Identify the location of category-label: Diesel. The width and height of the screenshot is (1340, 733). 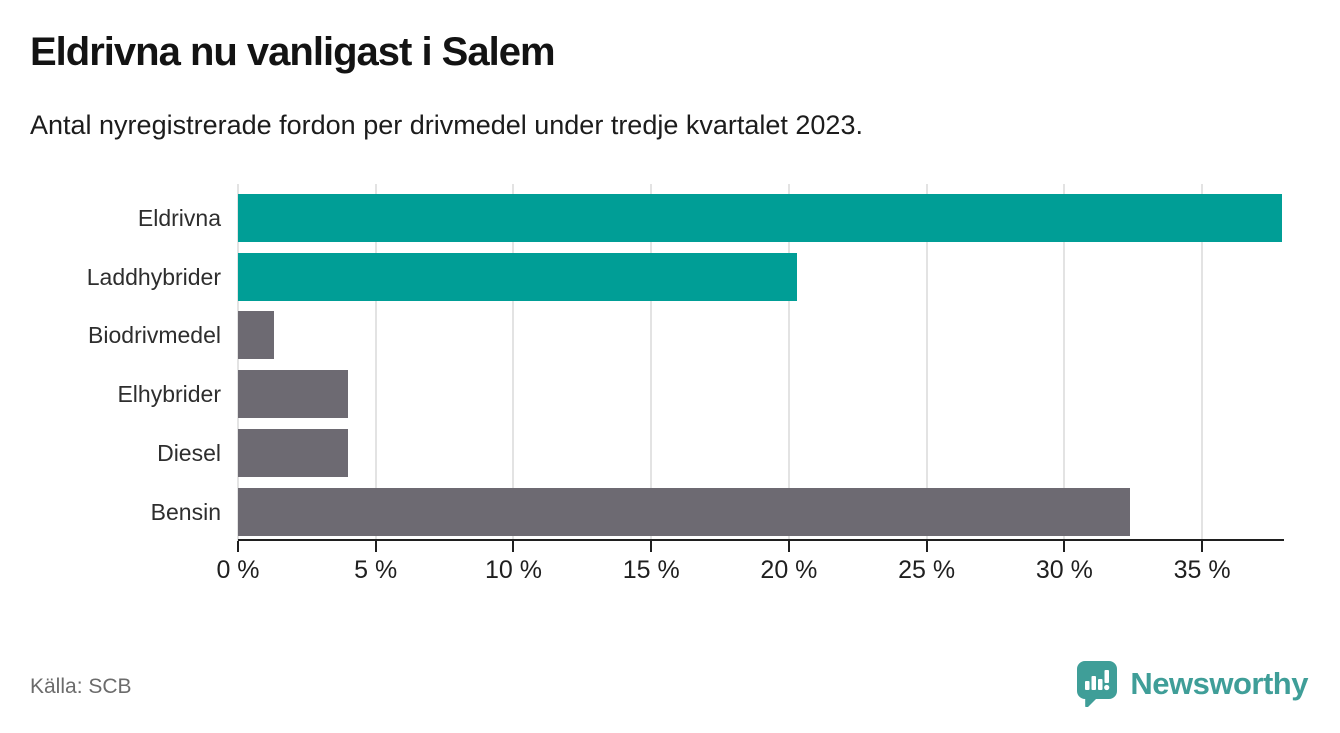
(189, 452).